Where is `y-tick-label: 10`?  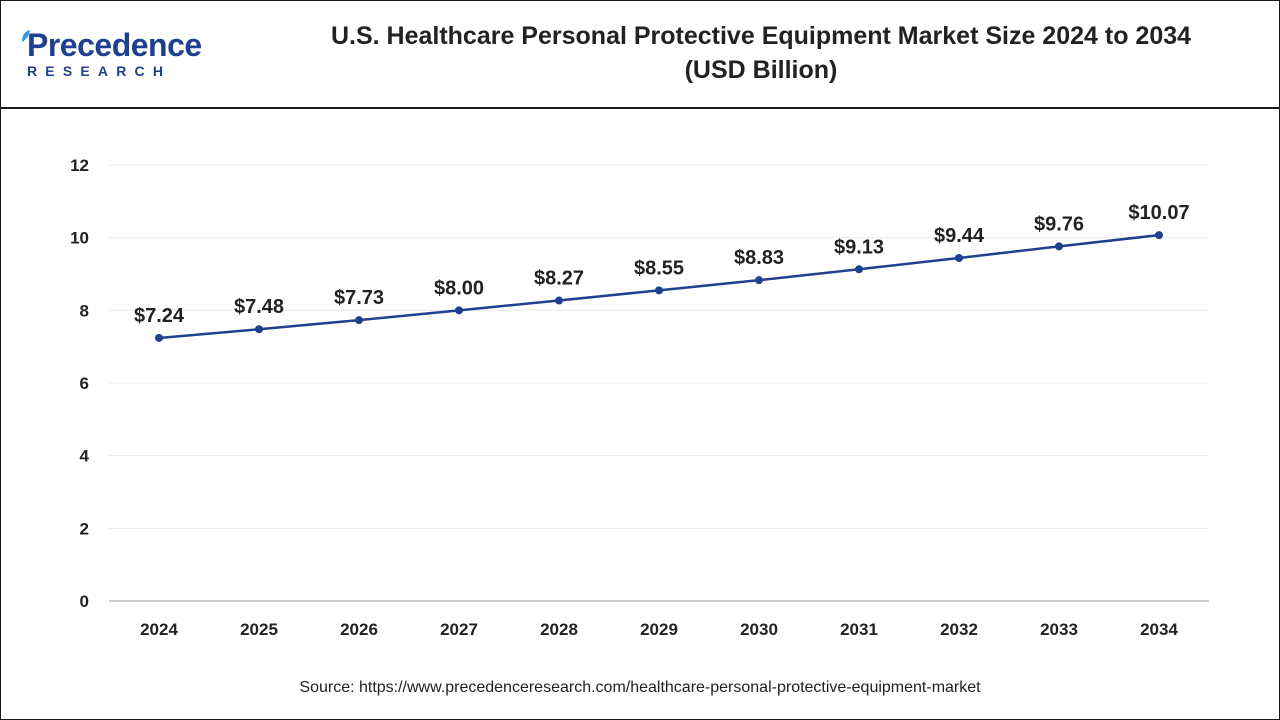
y-tick-label: 10 is located at coordinates (79, 238).